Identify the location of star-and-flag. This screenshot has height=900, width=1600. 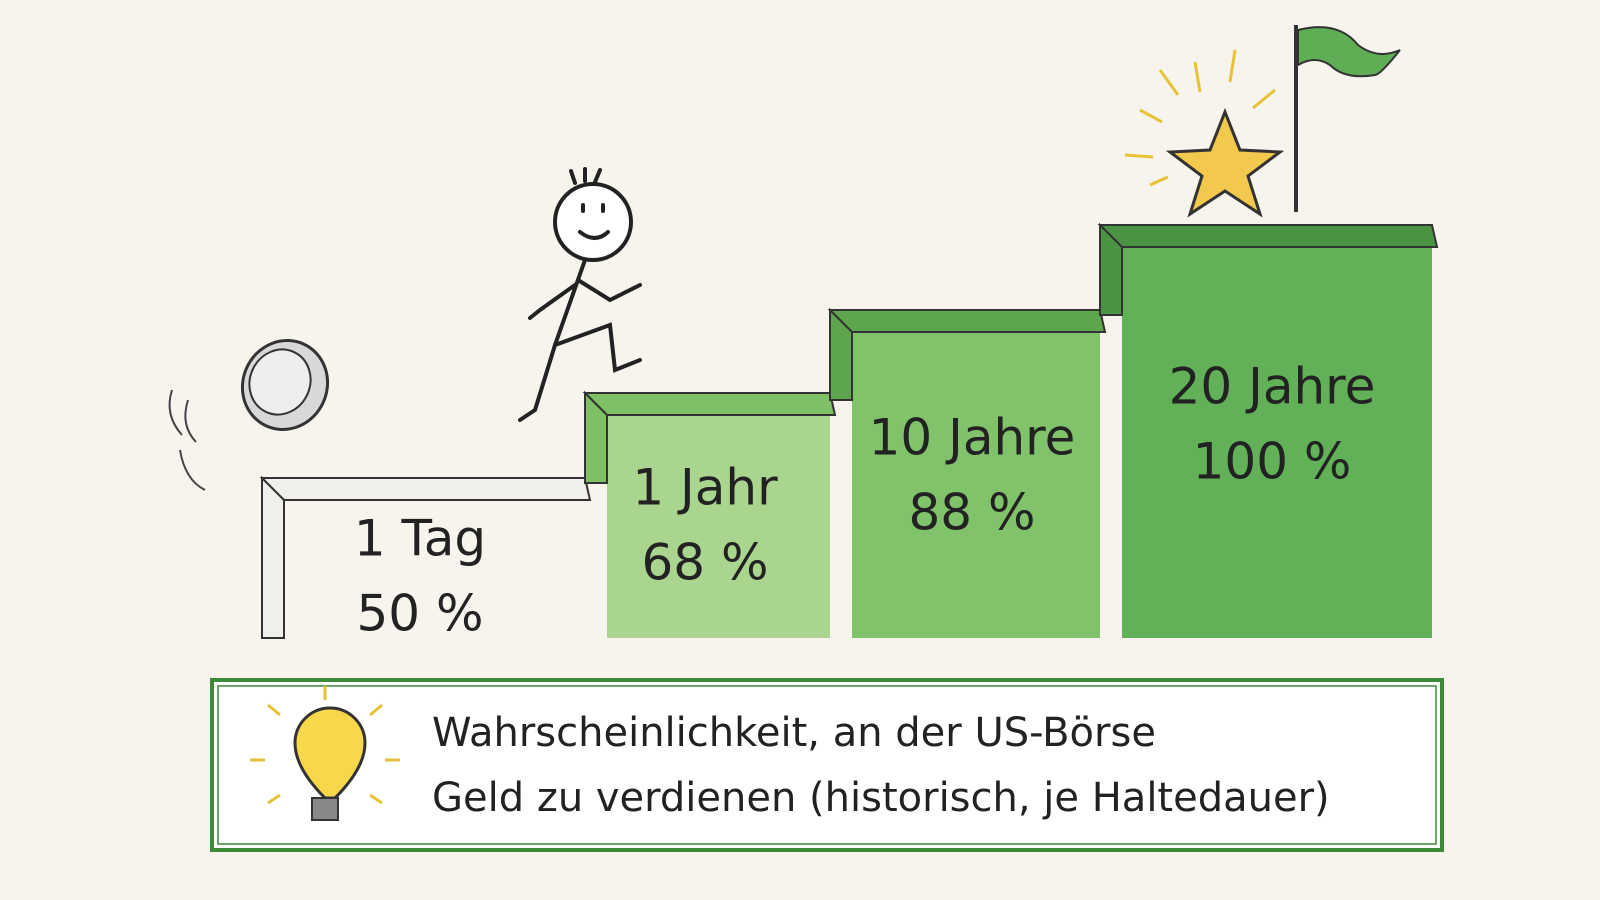
(1262, 121).